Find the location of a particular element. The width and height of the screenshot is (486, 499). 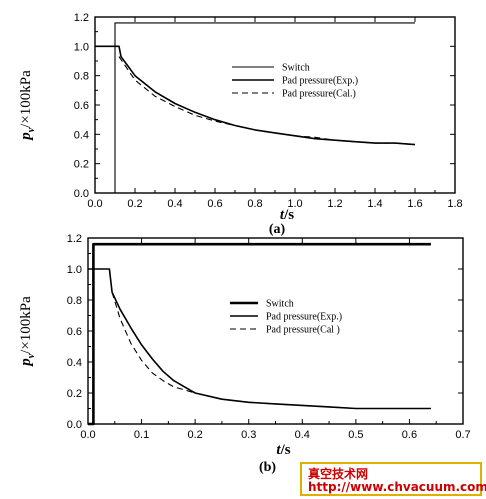

chart-caption: (b) is located at coordinates (267, 467).